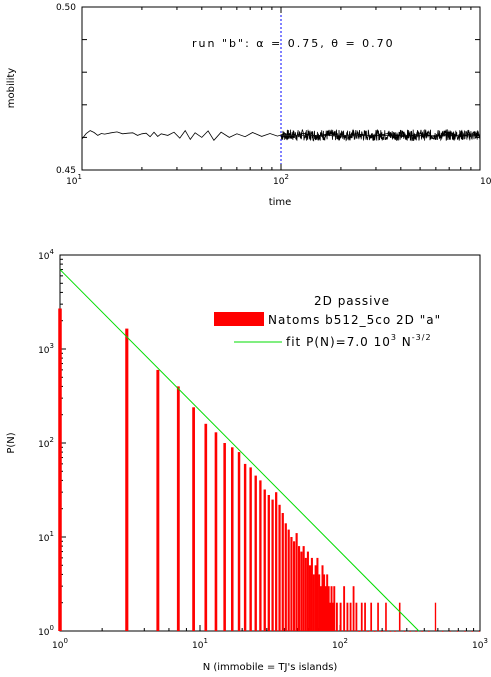 The image size is (491, 677). What do you see at coordinates (280, 202) in the screenshot?
I see `mobility-x-axis-label: time` at bounding box center [280, 202].